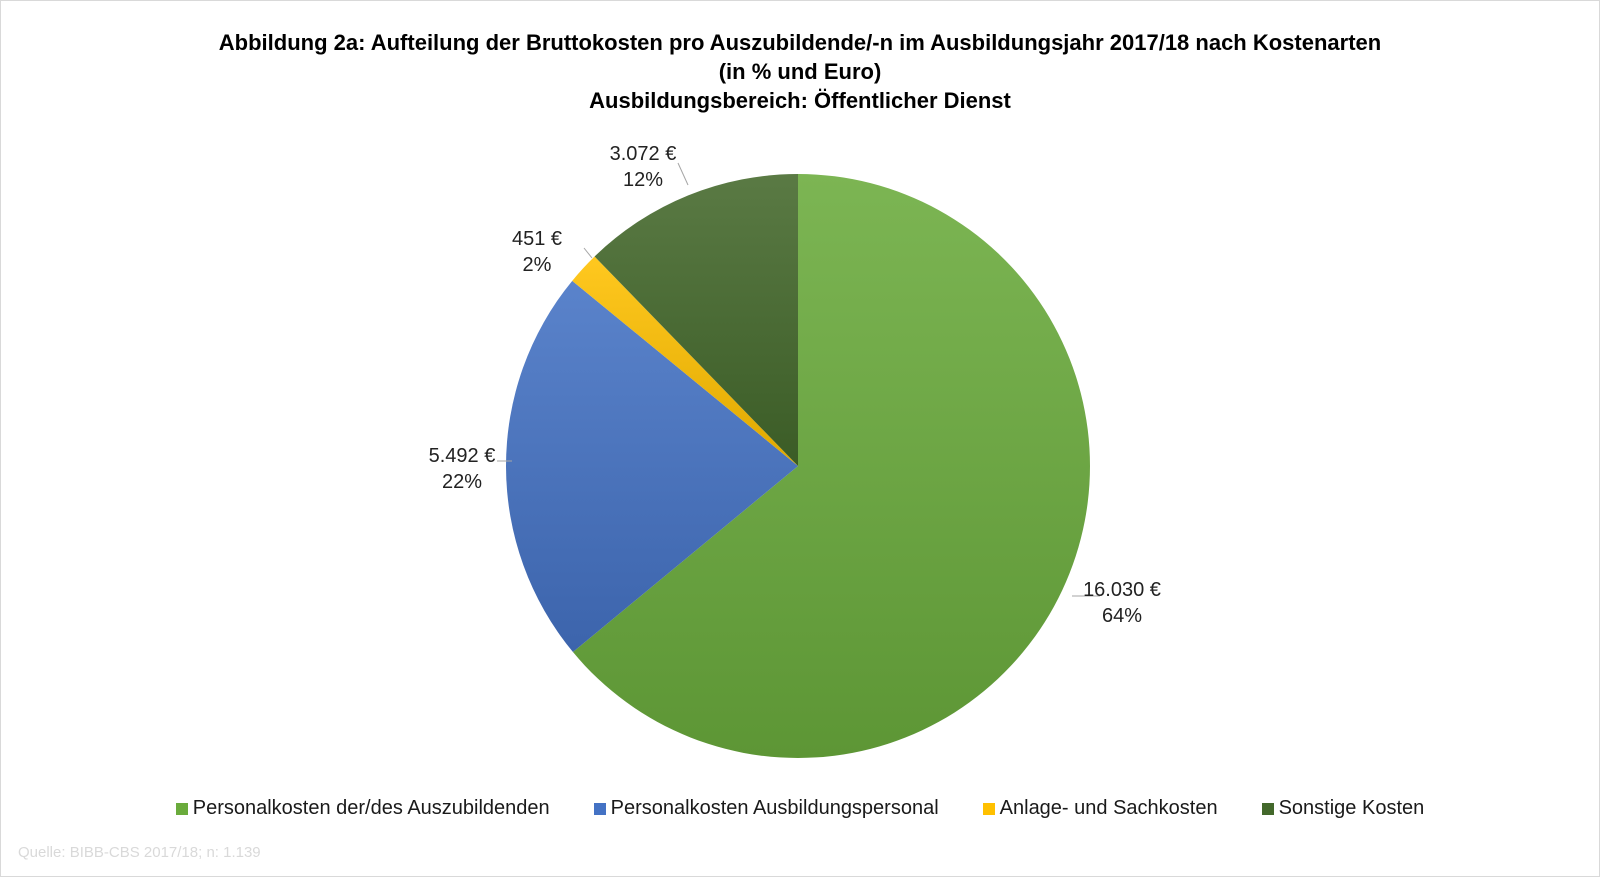  I want to click on slice-percent-label-4: 12%, so click(643, 180).